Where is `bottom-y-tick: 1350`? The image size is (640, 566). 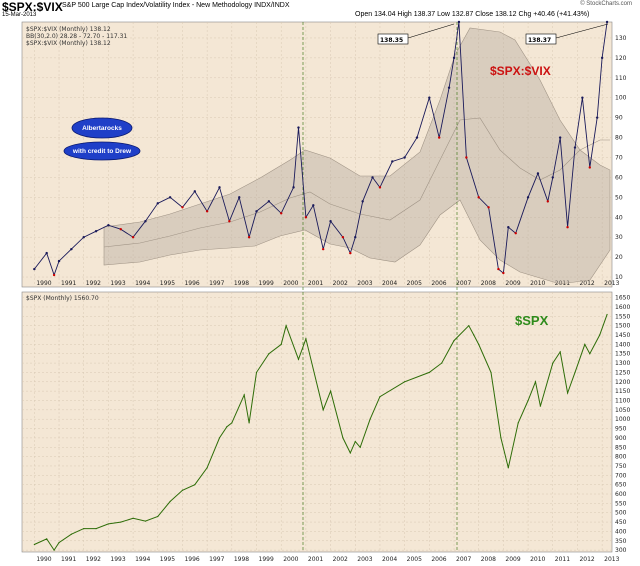
bottom-y-tick: 1350 is located at coordinates (622, 354).